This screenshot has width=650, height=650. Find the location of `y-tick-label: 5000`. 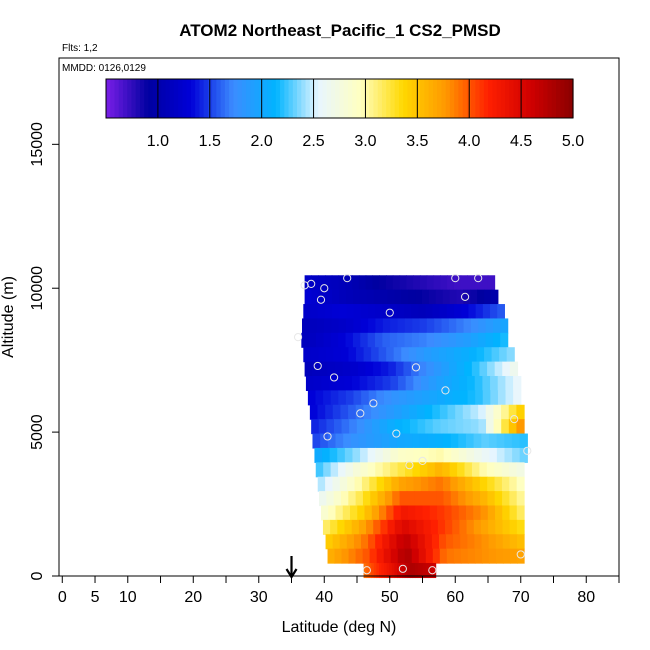

y-tick-label: 5000 is located at coordinates (37, 432).